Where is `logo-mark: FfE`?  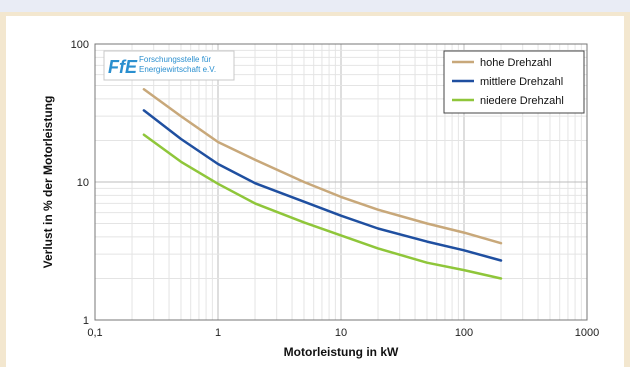
logo-mark: FfE is located at coordinates (123, 67).